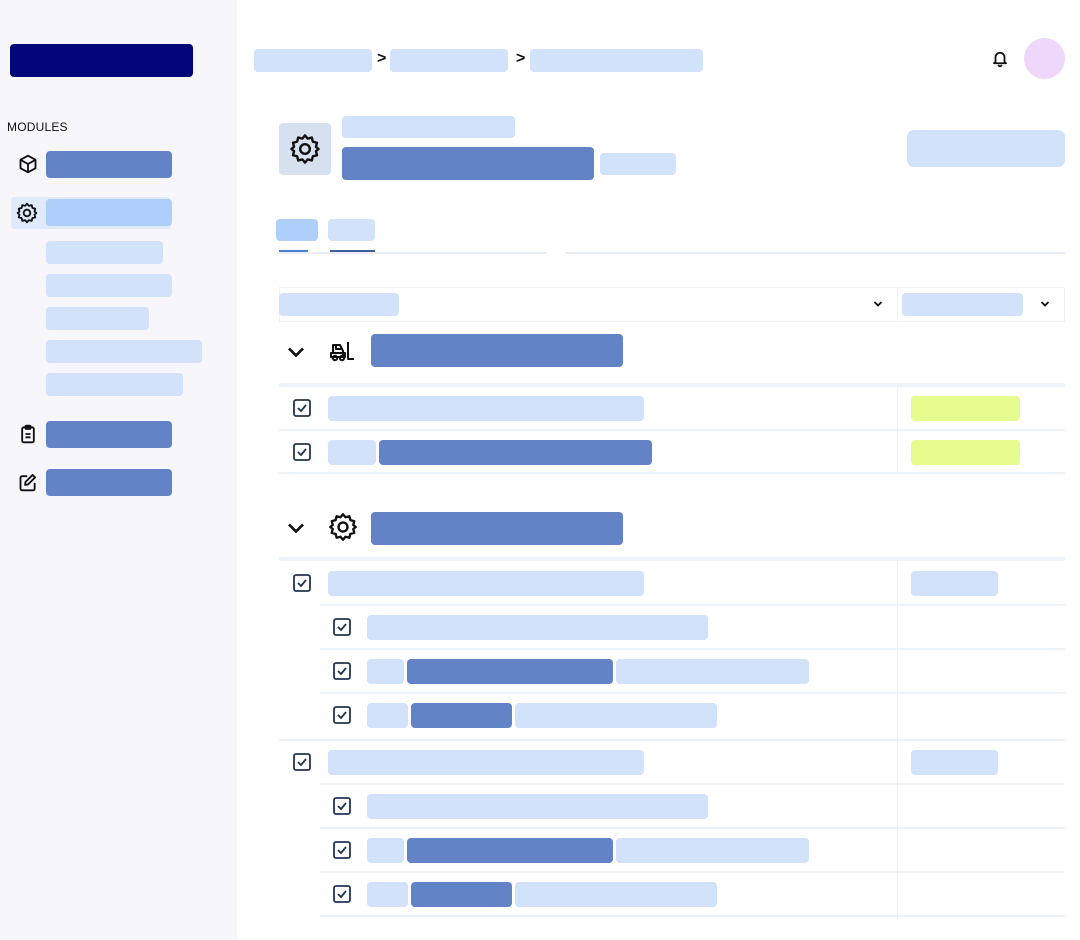  Describe the element at coordinates (1044, 58) in the screenshot. I see `avatar` at that location.